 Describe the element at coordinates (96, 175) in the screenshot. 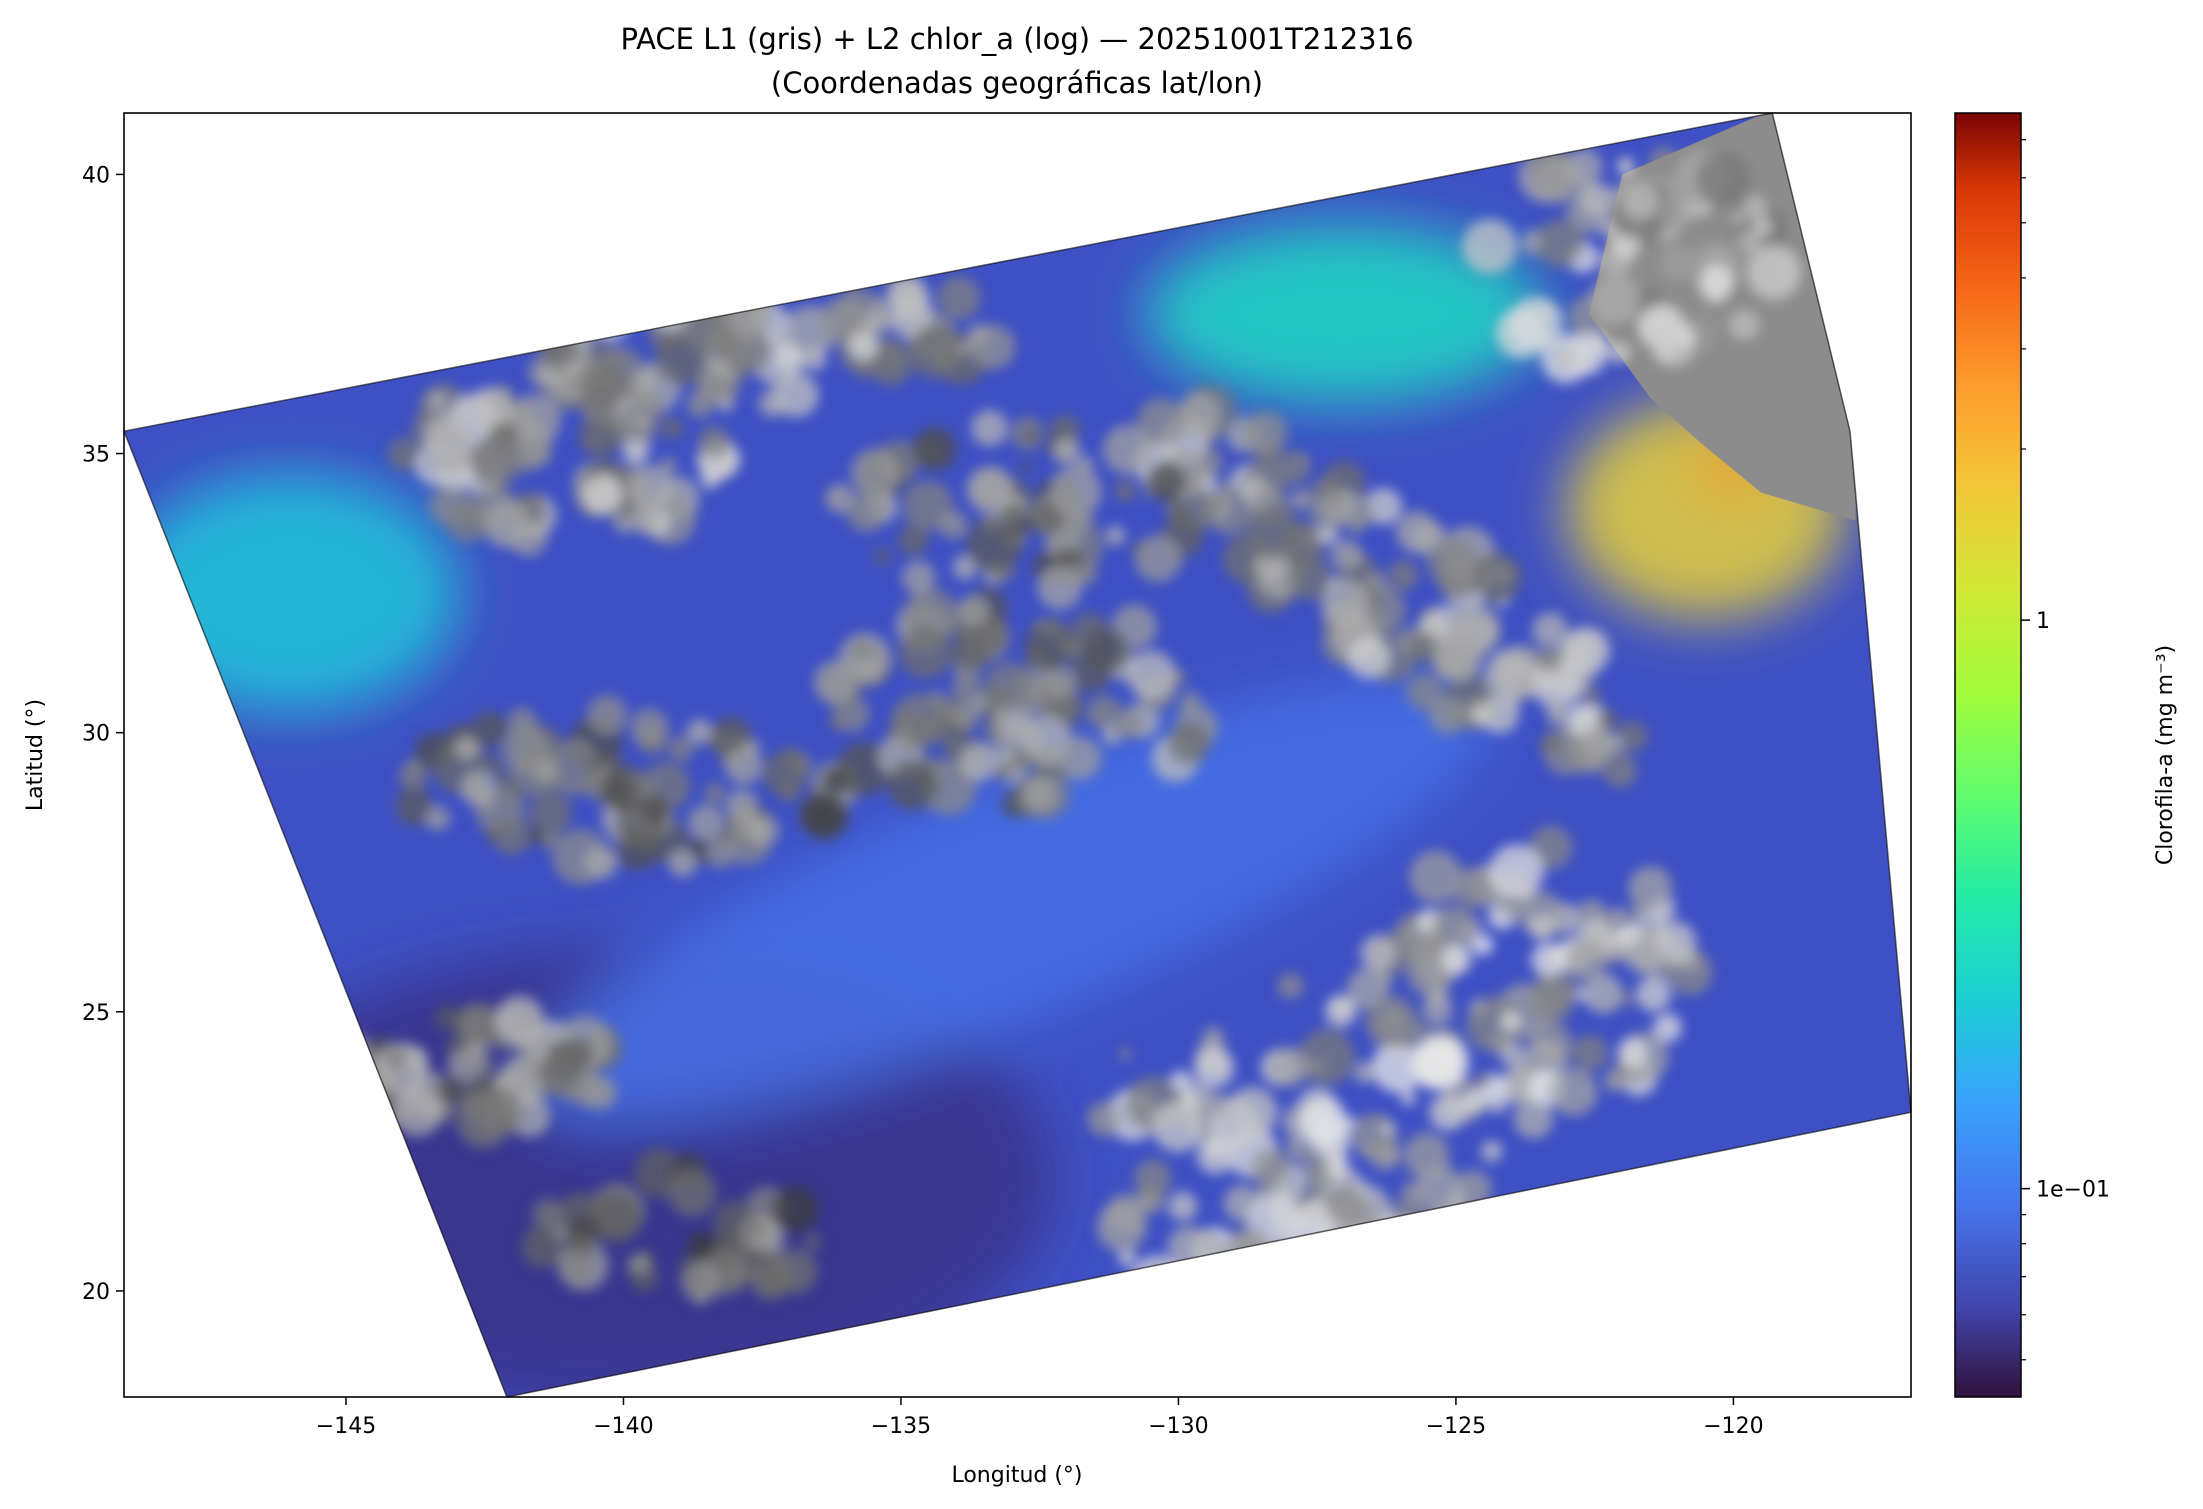

I see `y-tick-label: 40` at that location.